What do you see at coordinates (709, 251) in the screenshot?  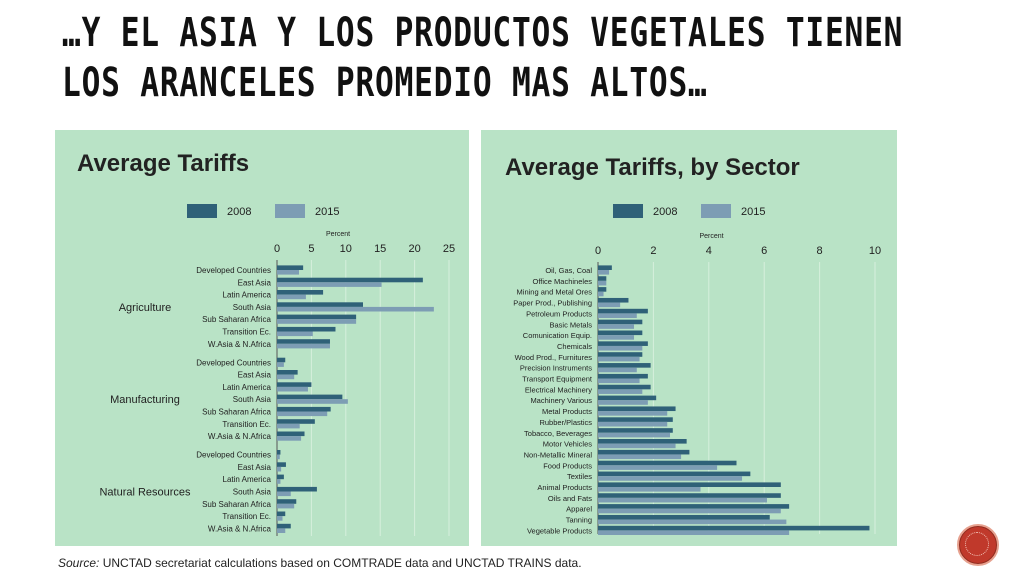 I see `x-tick-label: 4` at bounding box center [709, 251].